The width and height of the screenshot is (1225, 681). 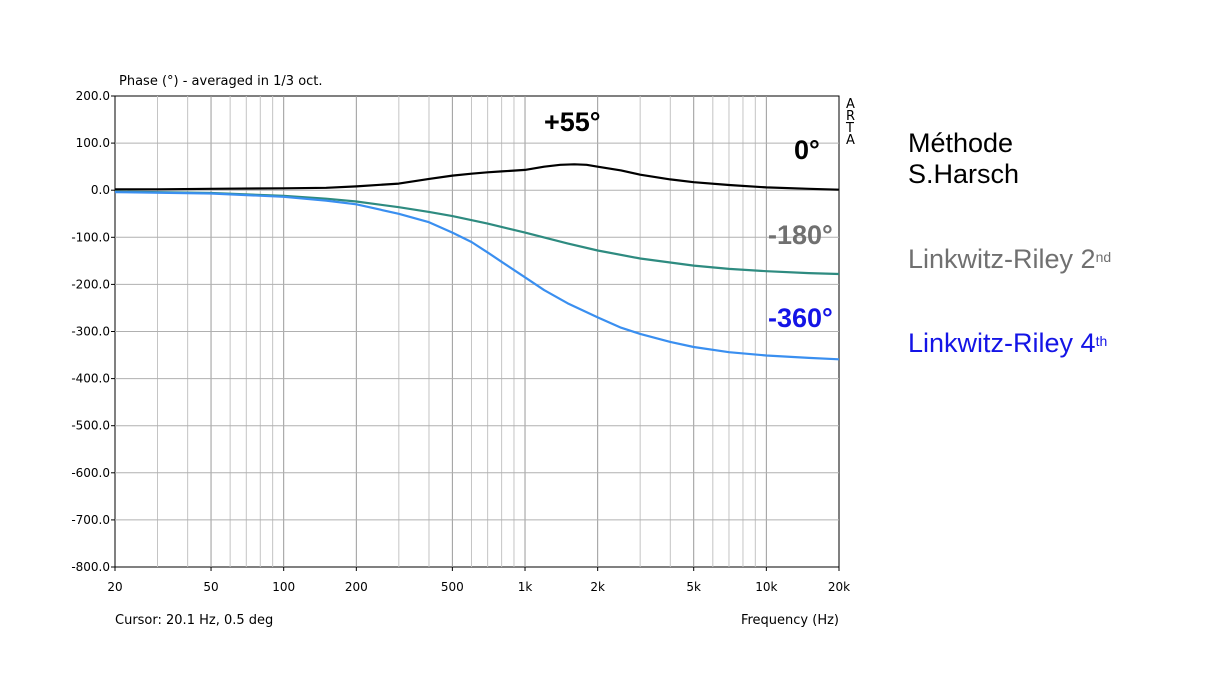 I want to click on y-tick-label: -600.0, so click(x=90, y=473).